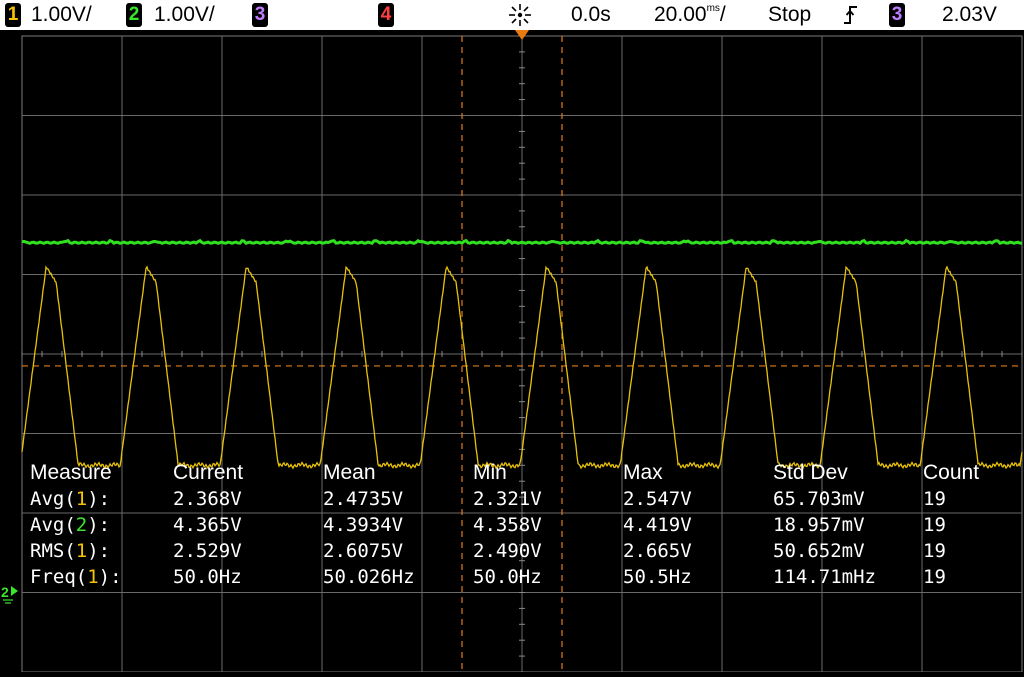 This screenshot has height=677, width=1024. What do you see at coordinates (521, 242) in the screenshot?
I see `channel-2-trace` at bounding box center [521, 242].